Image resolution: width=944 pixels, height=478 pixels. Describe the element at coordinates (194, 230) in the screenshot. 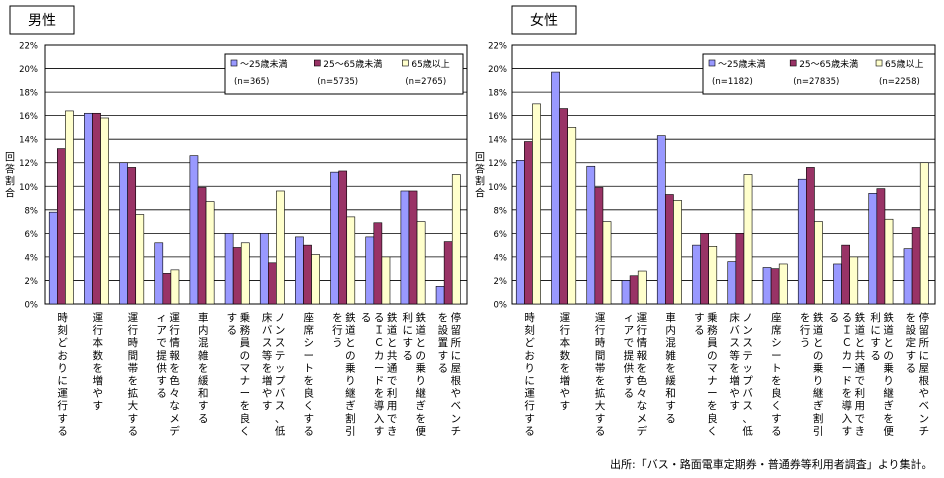

I see `male-bar-s0-c4` at that location.